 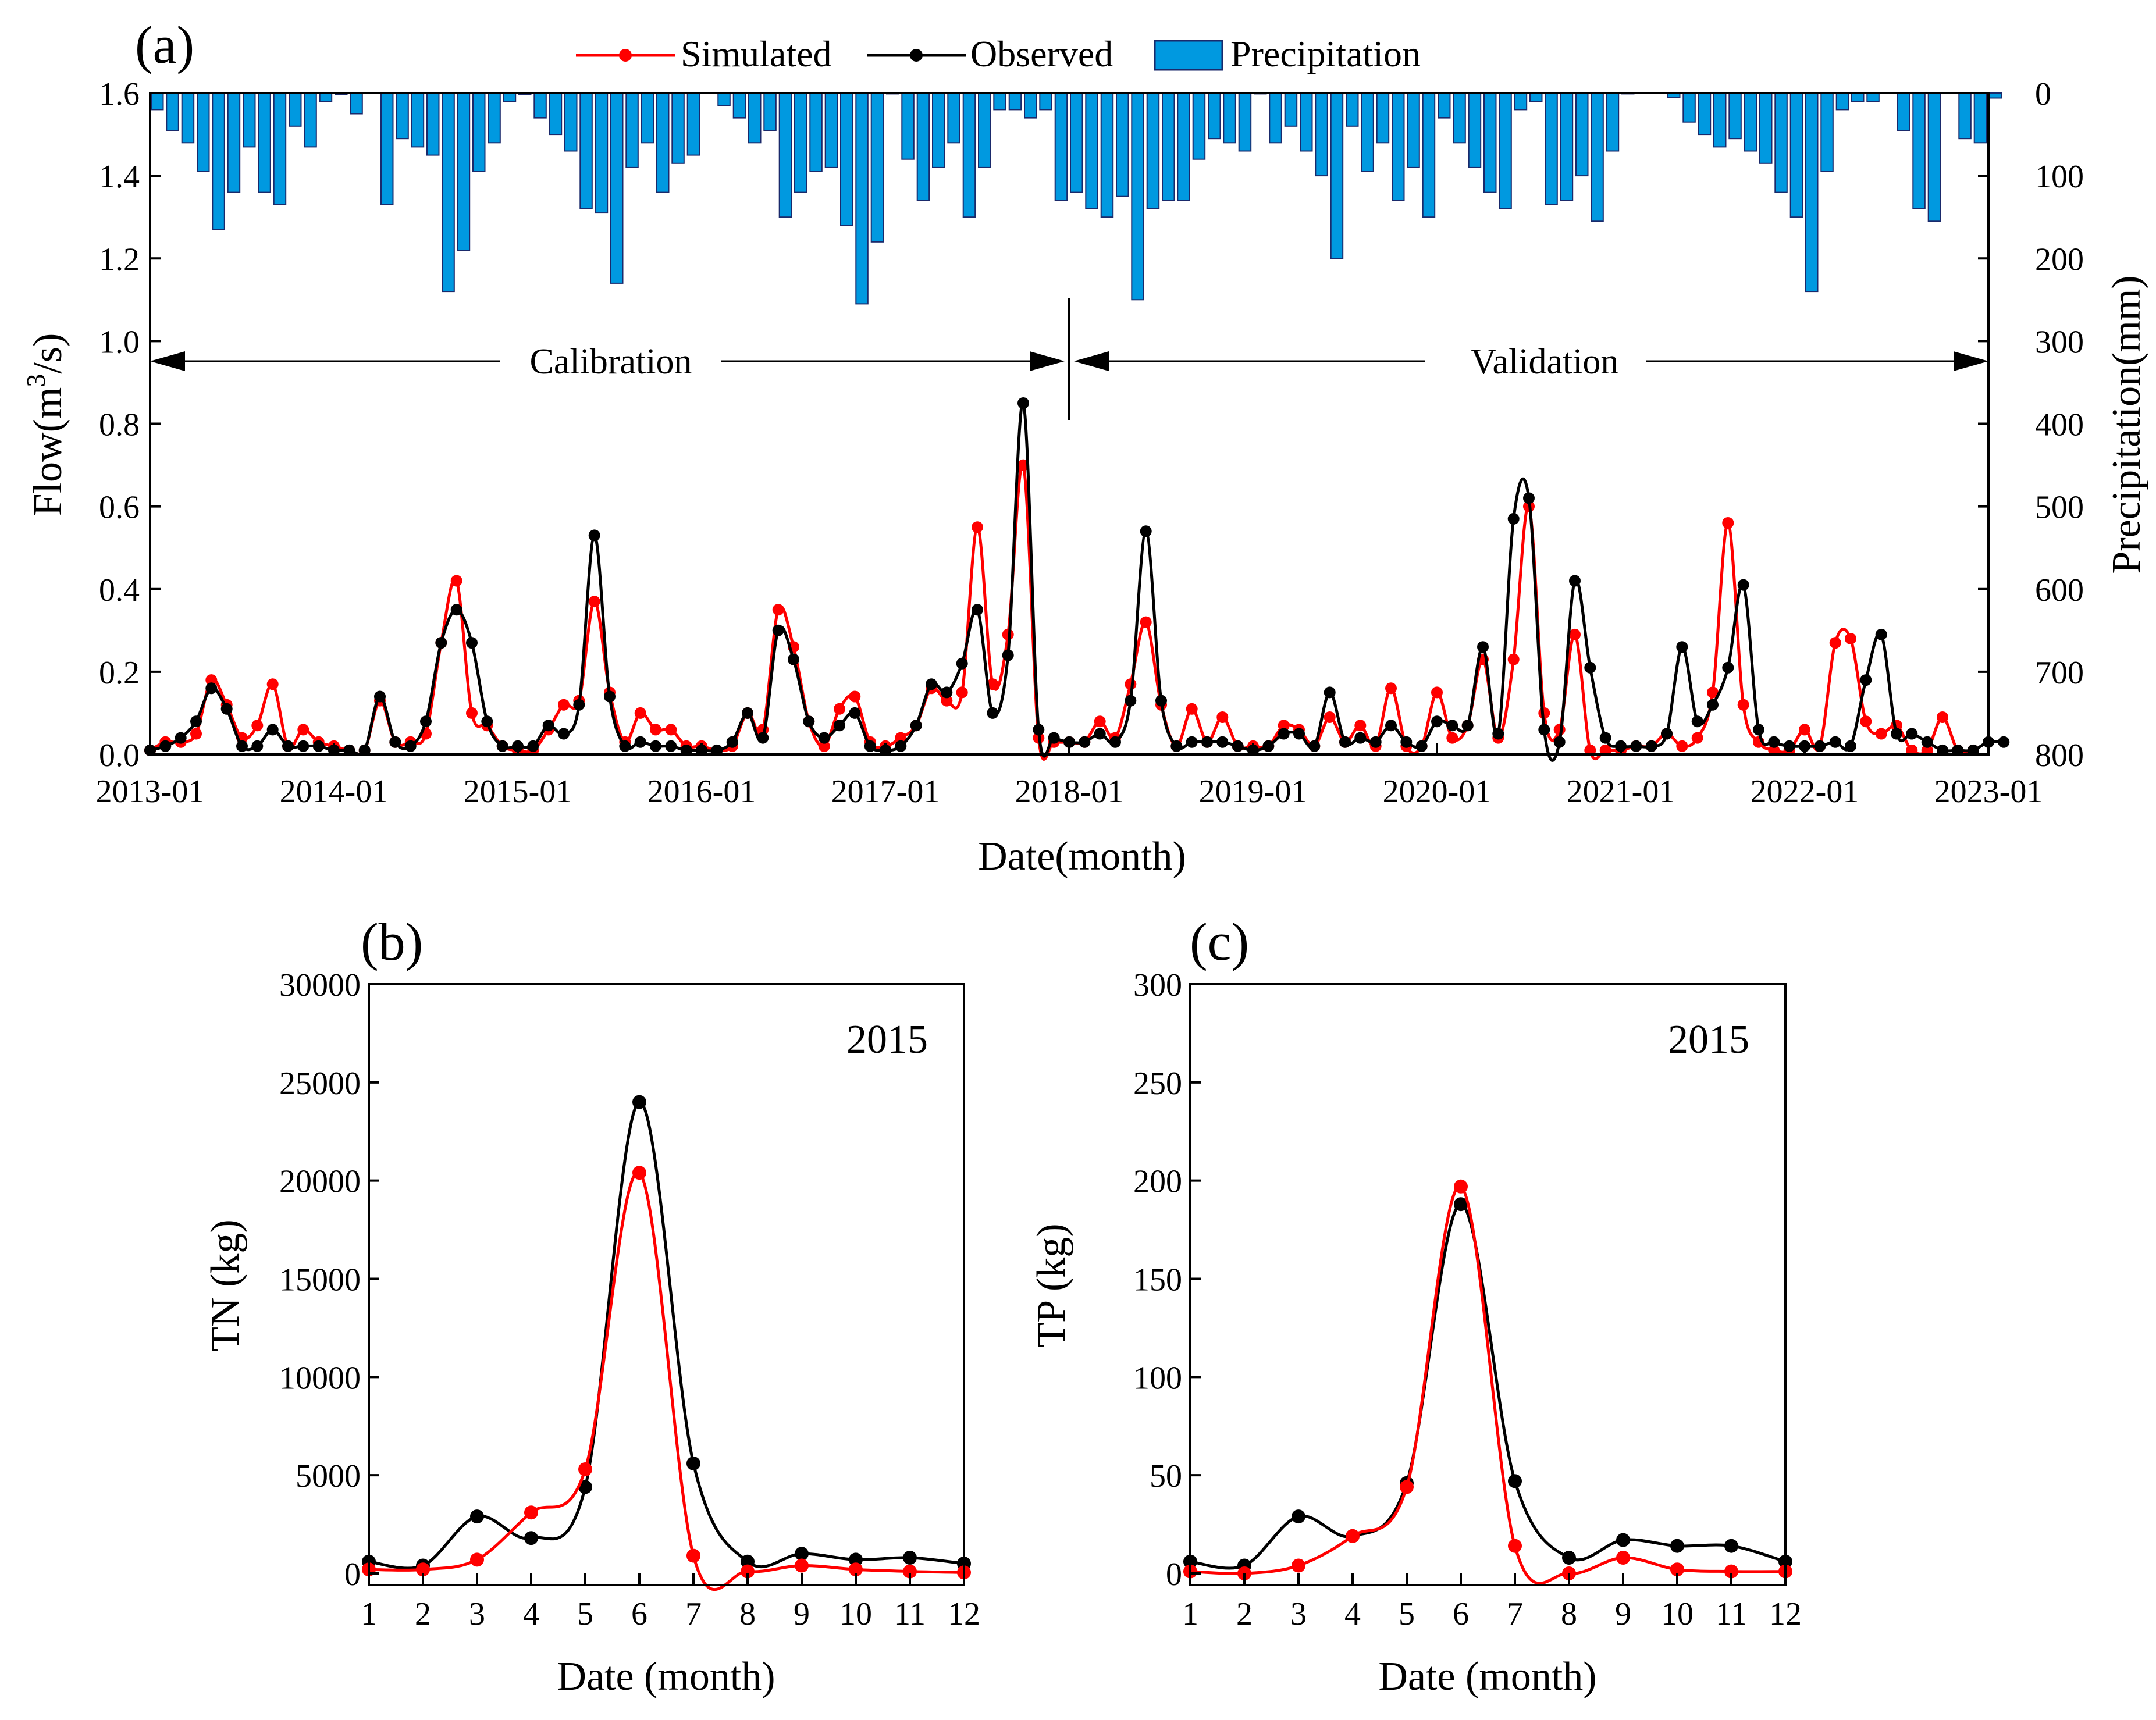 I want to click on legend-precipitation-label: Precipitation, so click(x=1325, y=54).